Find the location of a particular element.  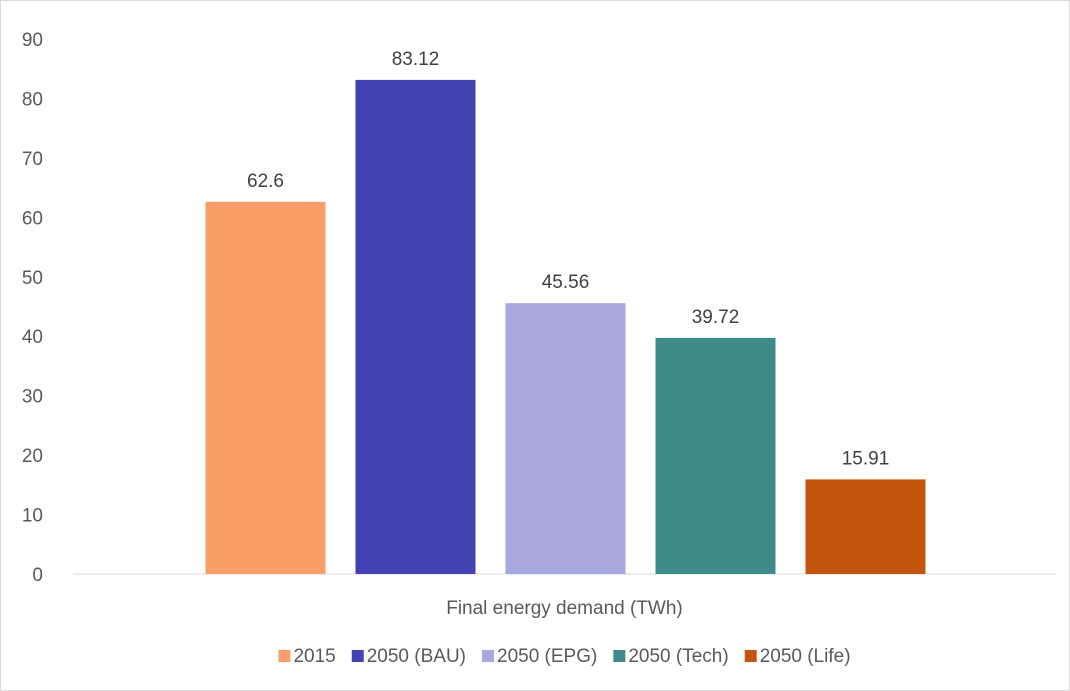

data-label: 83.12 is located at coordinates (416, 59).